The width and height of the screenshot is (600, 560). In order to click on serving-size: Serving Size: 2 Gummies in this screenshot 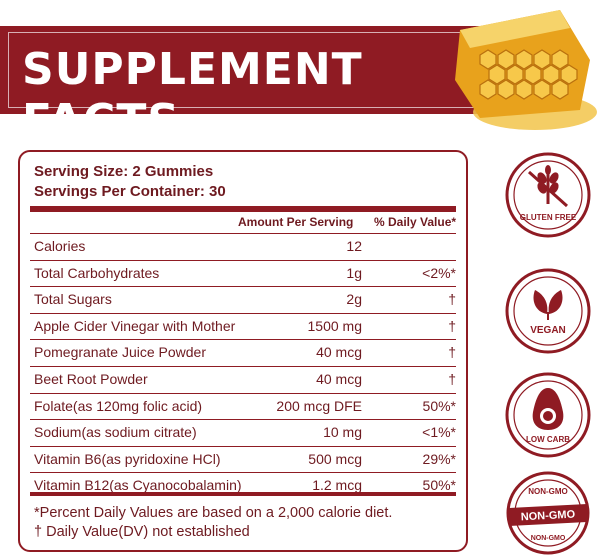, I will do `click(124, 171)`.